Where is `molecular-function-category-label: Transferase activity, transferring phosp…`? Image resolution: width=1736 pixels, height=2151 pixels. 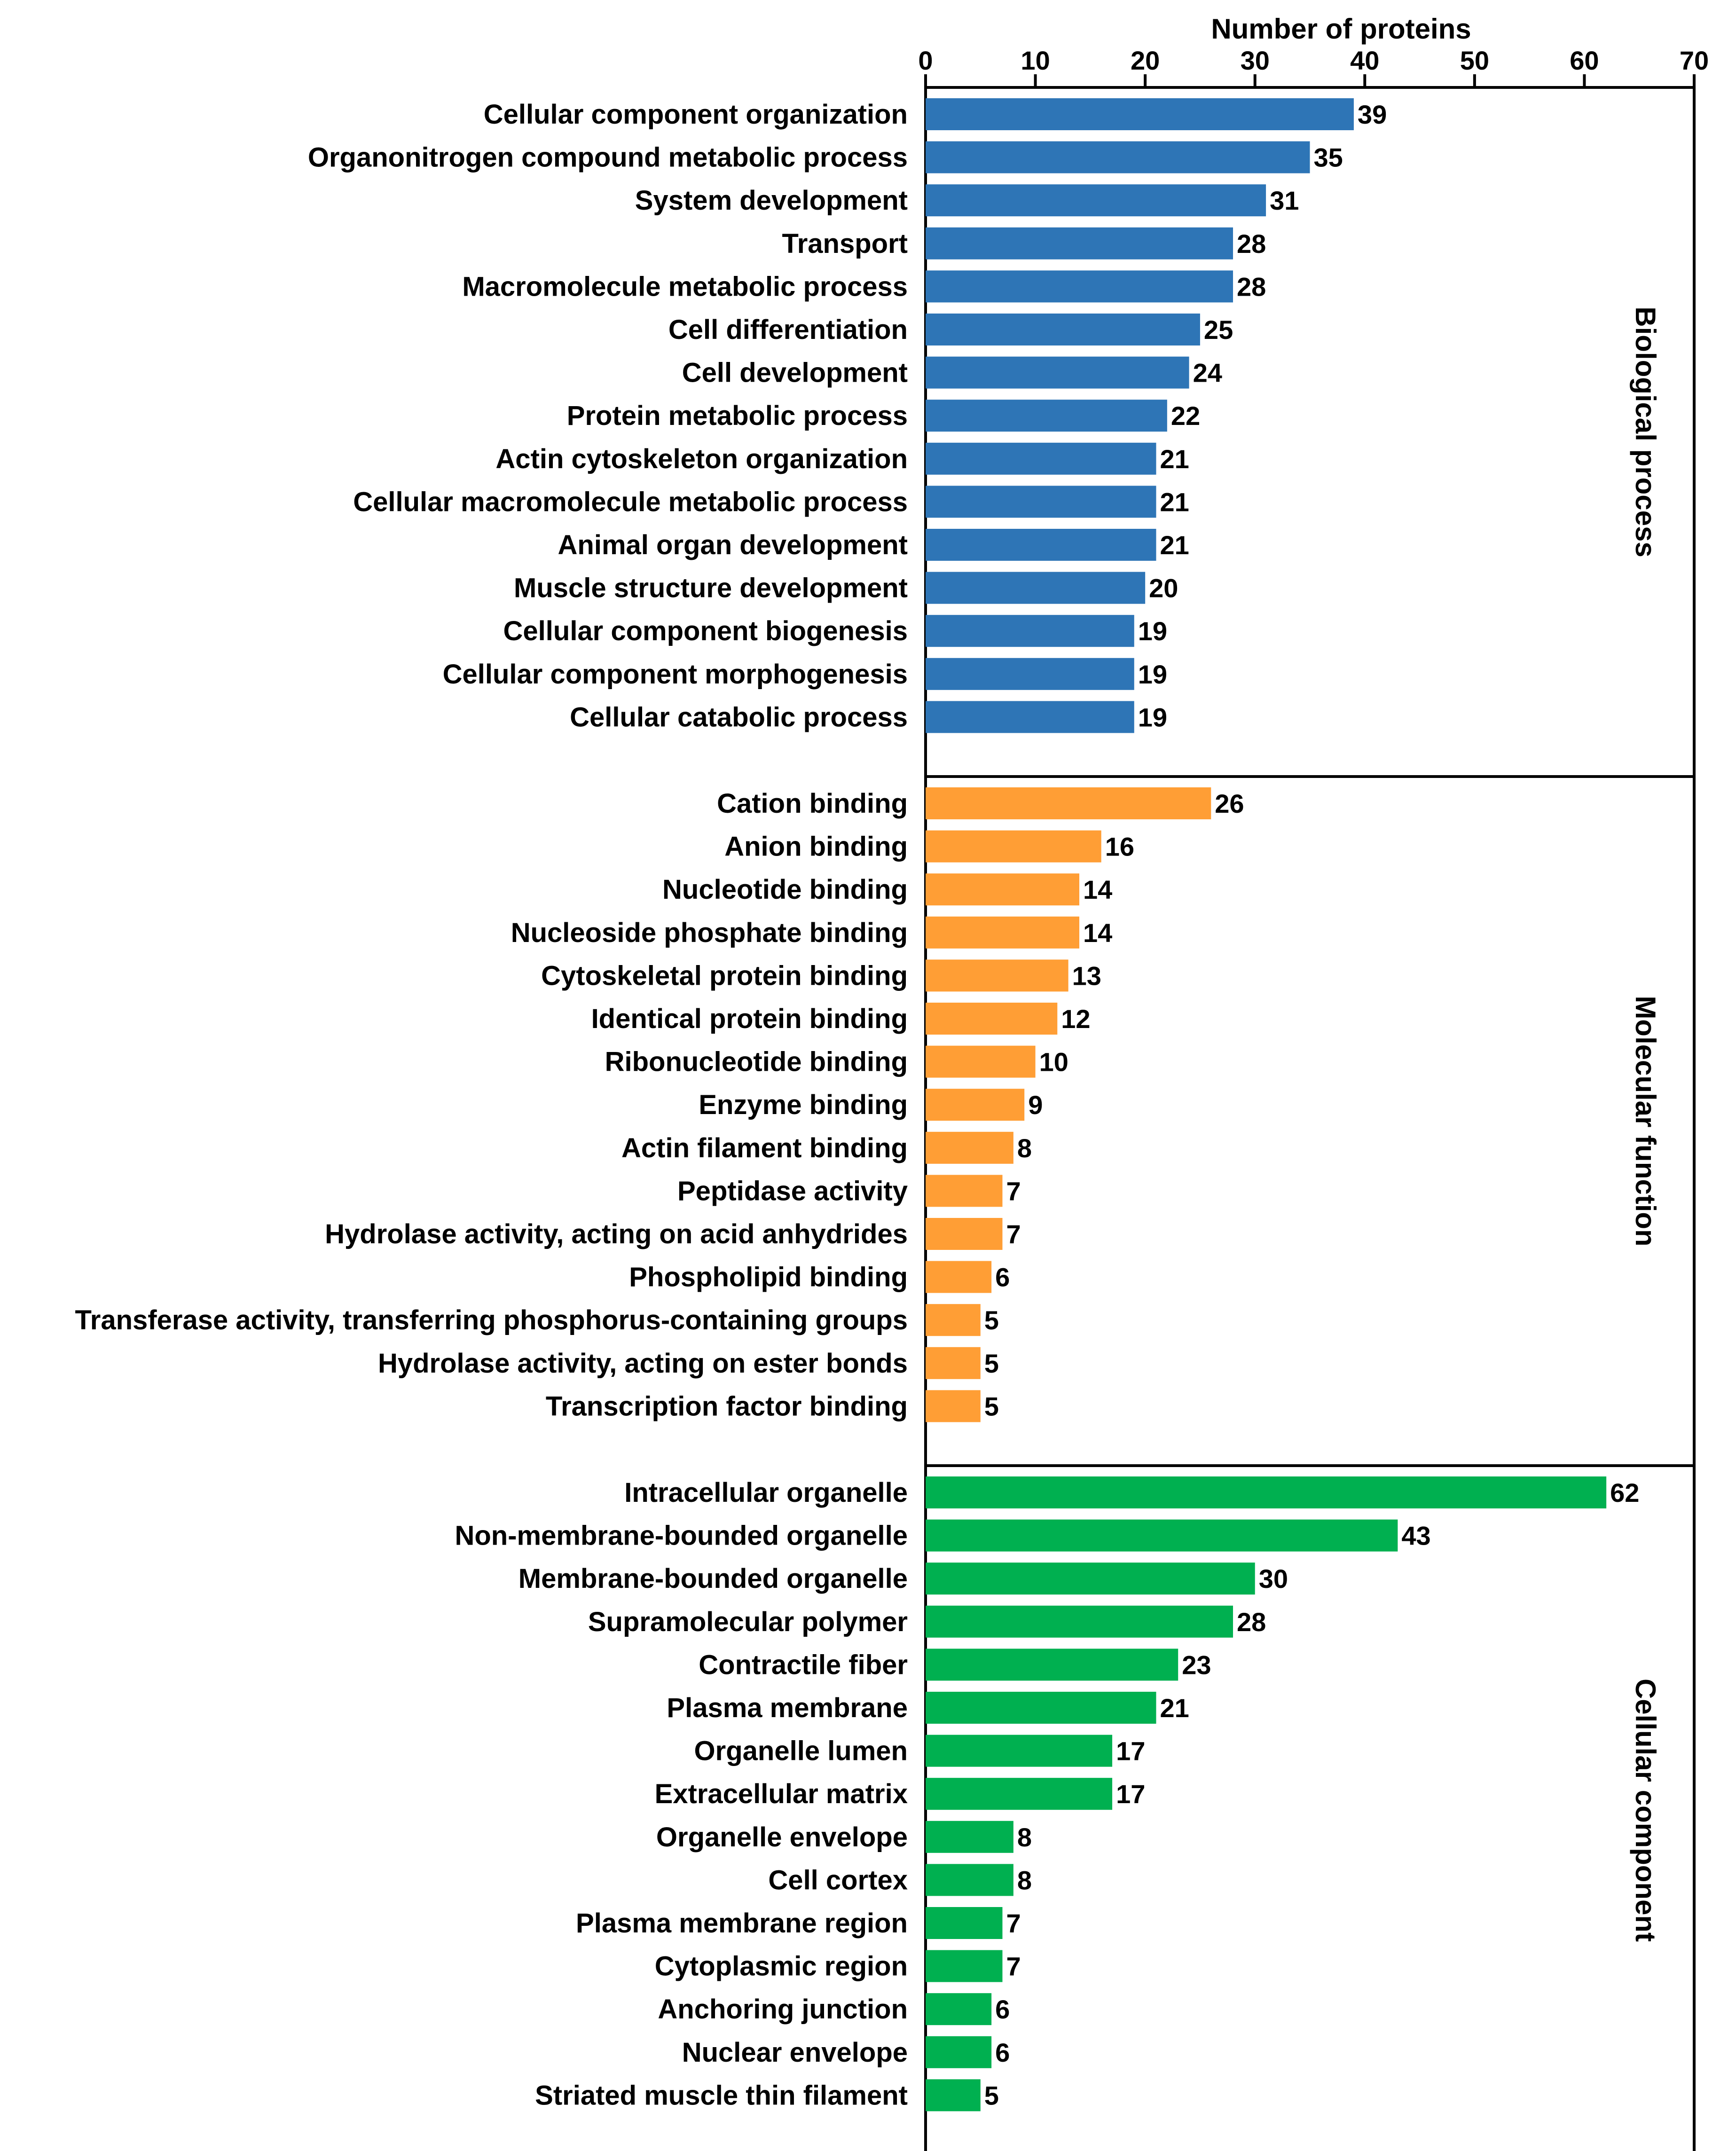
molecular-function-category-label: Transferase activity, transferring phosp… is located at coordinates (492, 1320).